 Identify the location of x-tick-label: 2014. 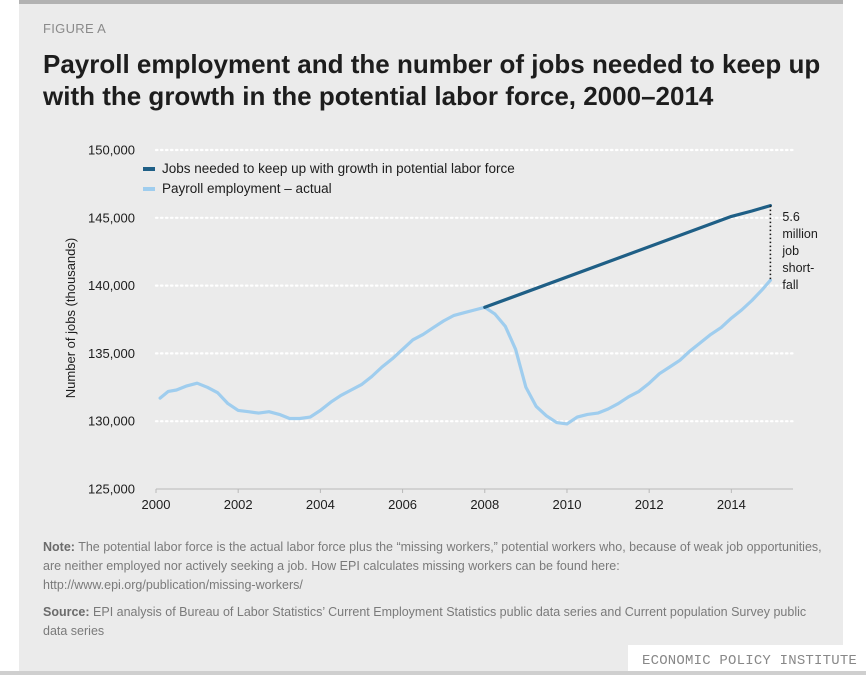
(731, 504).